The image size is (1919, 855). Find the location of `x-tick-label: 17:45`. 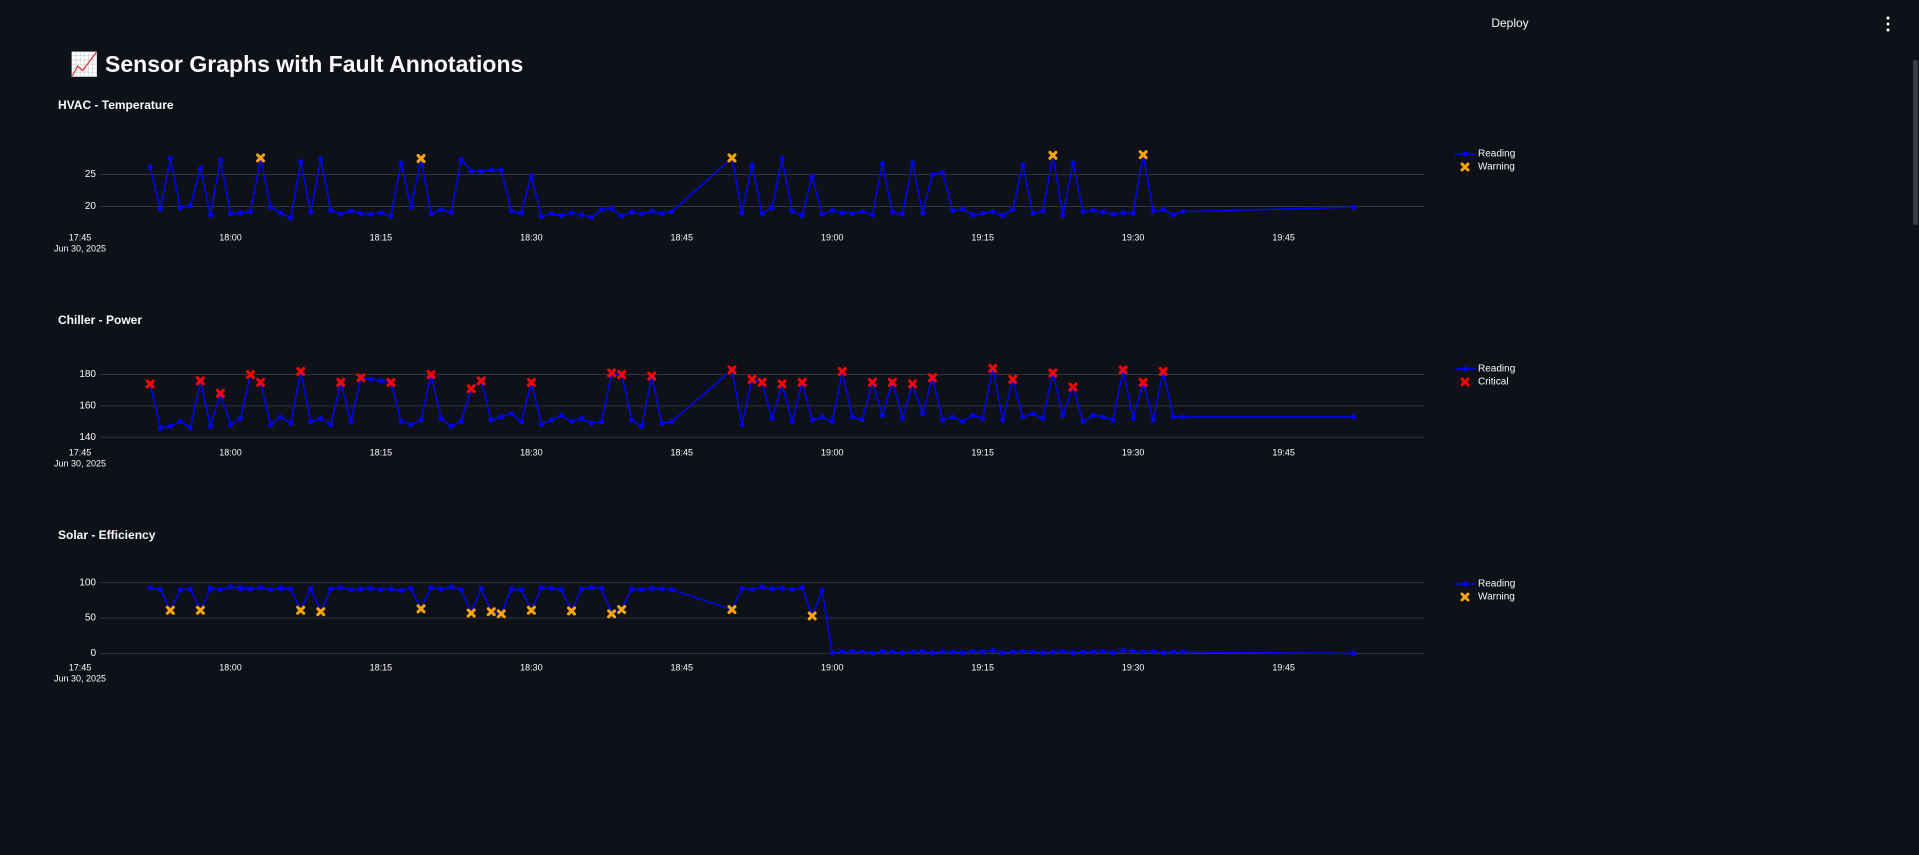

x-tick-label: 17:45 is located at coordinates (80, 452).